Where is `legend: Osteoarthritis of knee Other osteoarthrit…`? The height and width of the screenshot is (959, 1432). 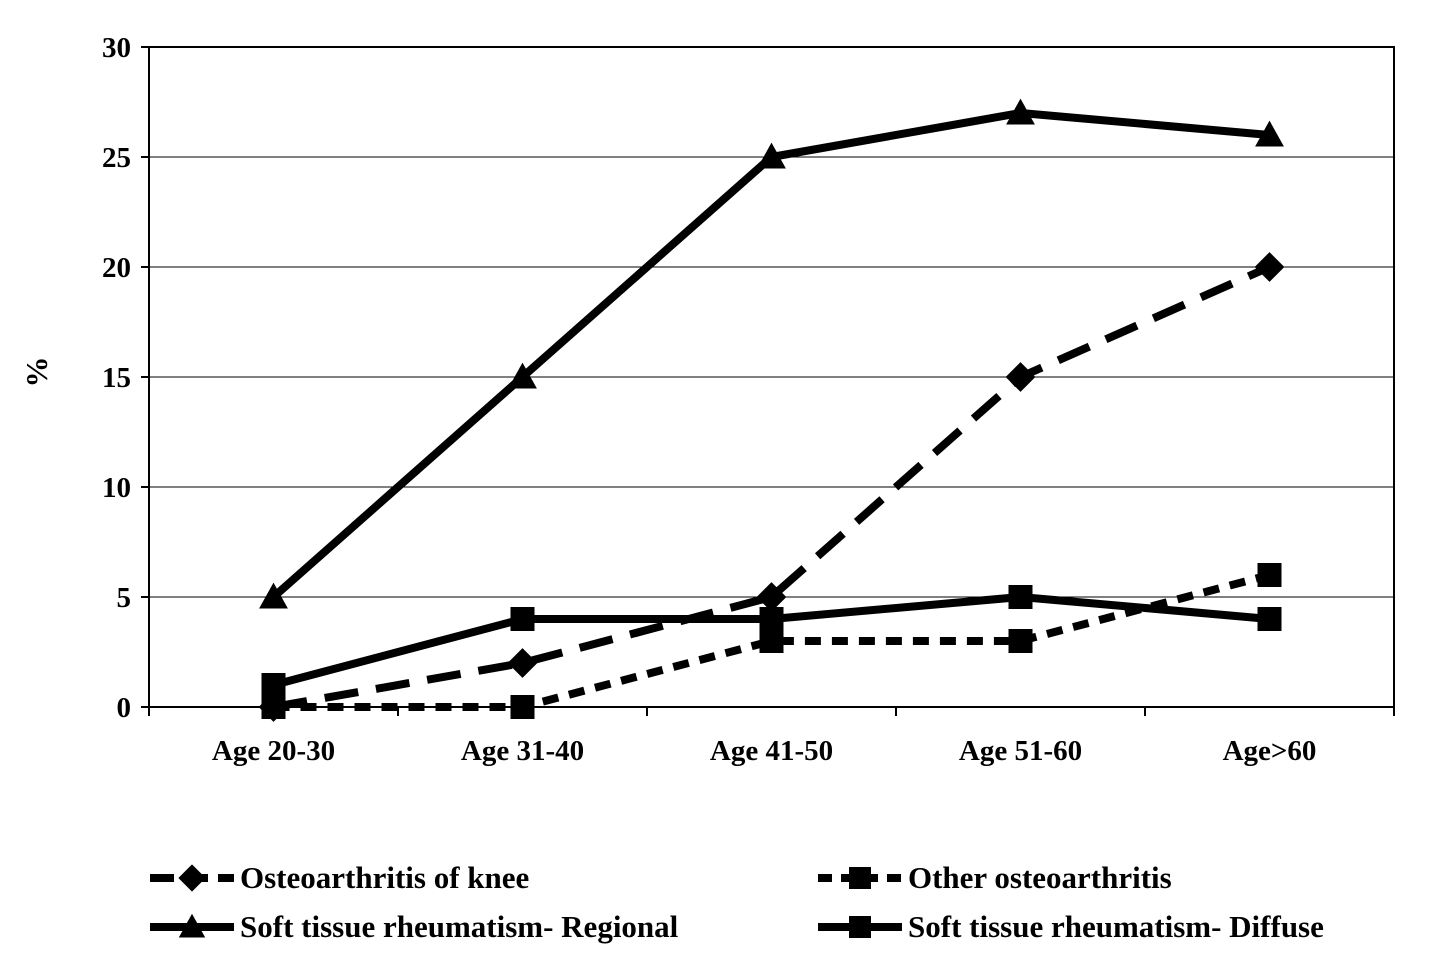 legend: Osteoarthritis of knee Other osteoarthrit… is located at coordinates (737, 902).